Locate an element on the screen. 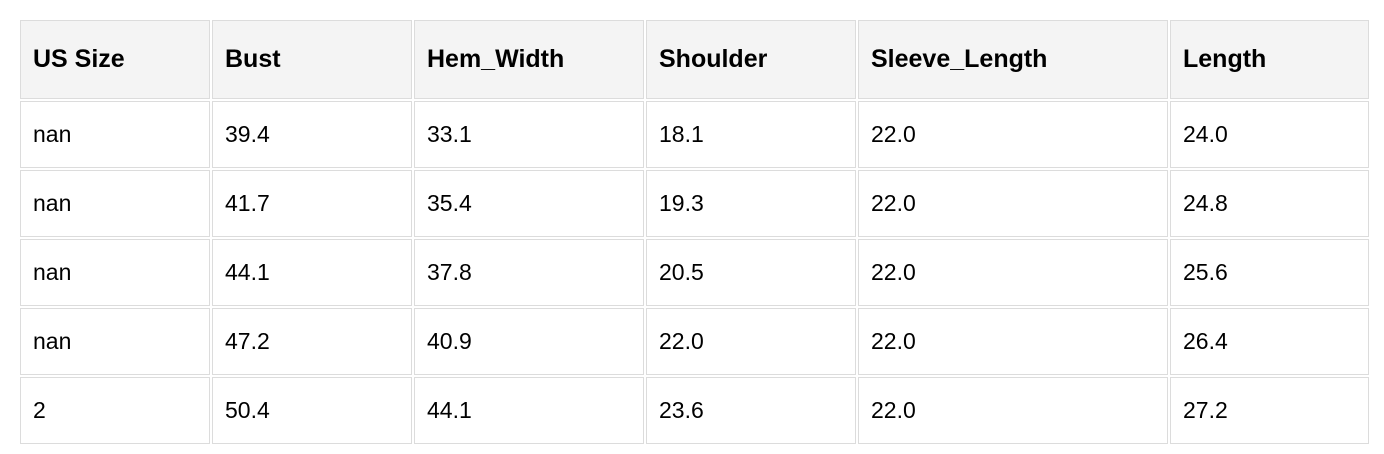 This screenshot has height=454, width=1384. table-cell: 24.8 is located at coordinates (1269, 203).